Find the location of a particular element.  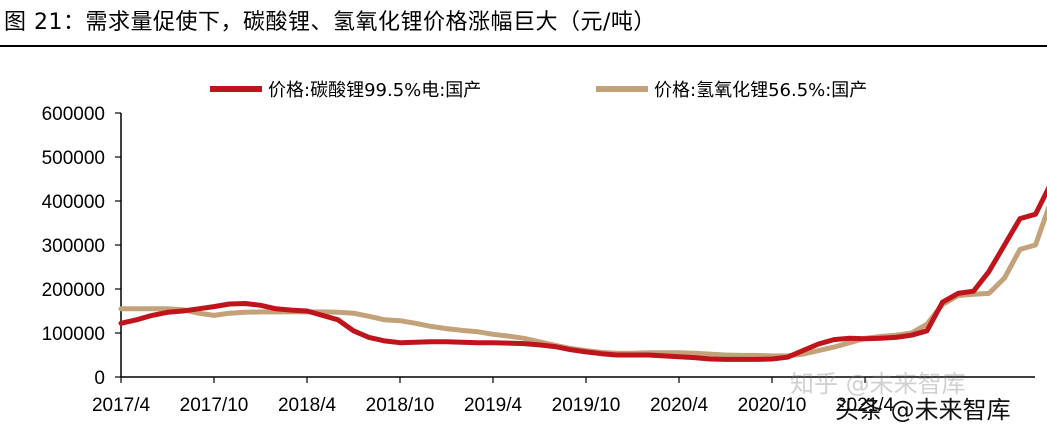

x-tick-label-2017-10: 2017/10 is located at coordinates (214, 405).